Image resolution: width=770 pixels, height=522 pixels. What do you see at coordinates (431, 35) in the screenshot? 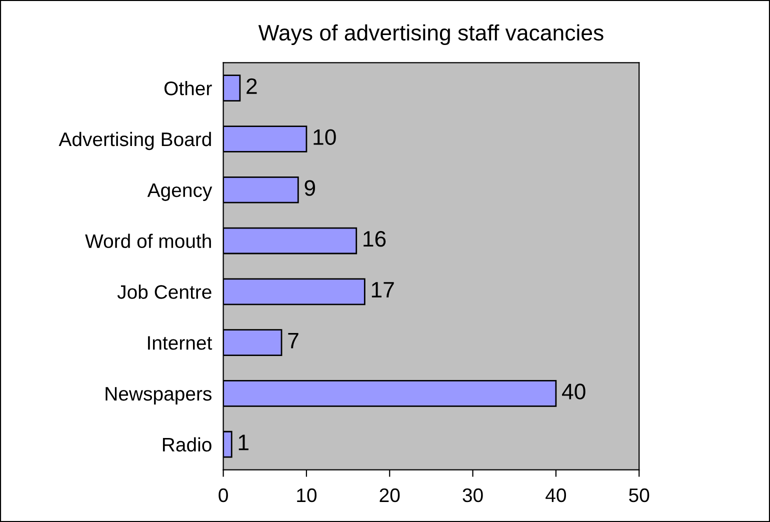
I see `chart-title: Ways of advertising staff vacancies` at bounding box center [431, 35].